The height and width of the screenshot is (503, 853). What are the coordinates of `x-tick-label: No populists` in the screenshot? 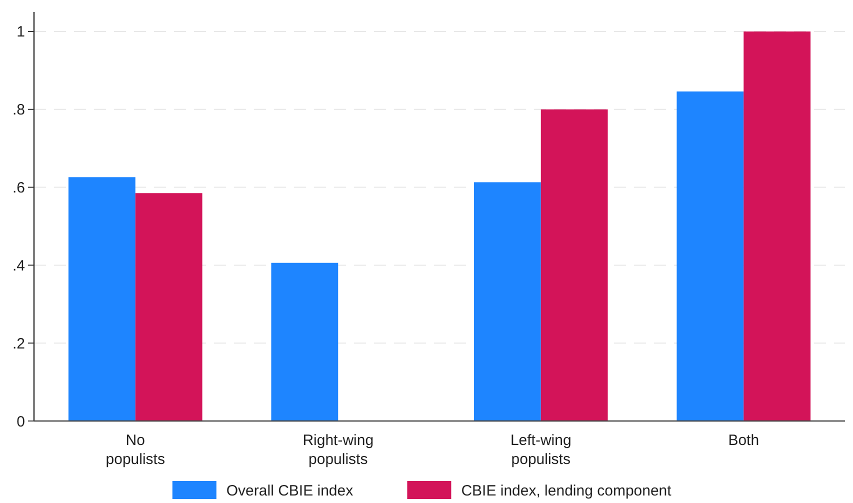 It's located at (135, 450).